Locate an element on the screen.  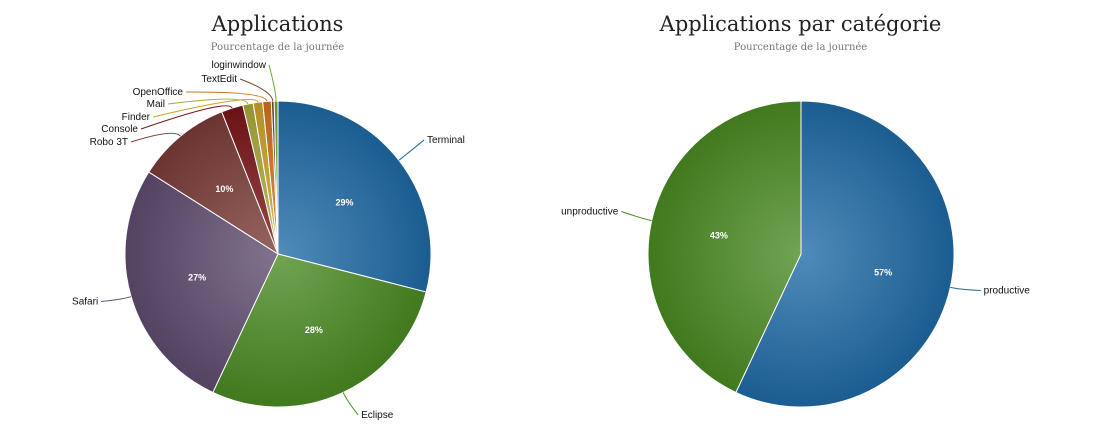
slice-percent-label: 57% is located at coordinates (883, 272).